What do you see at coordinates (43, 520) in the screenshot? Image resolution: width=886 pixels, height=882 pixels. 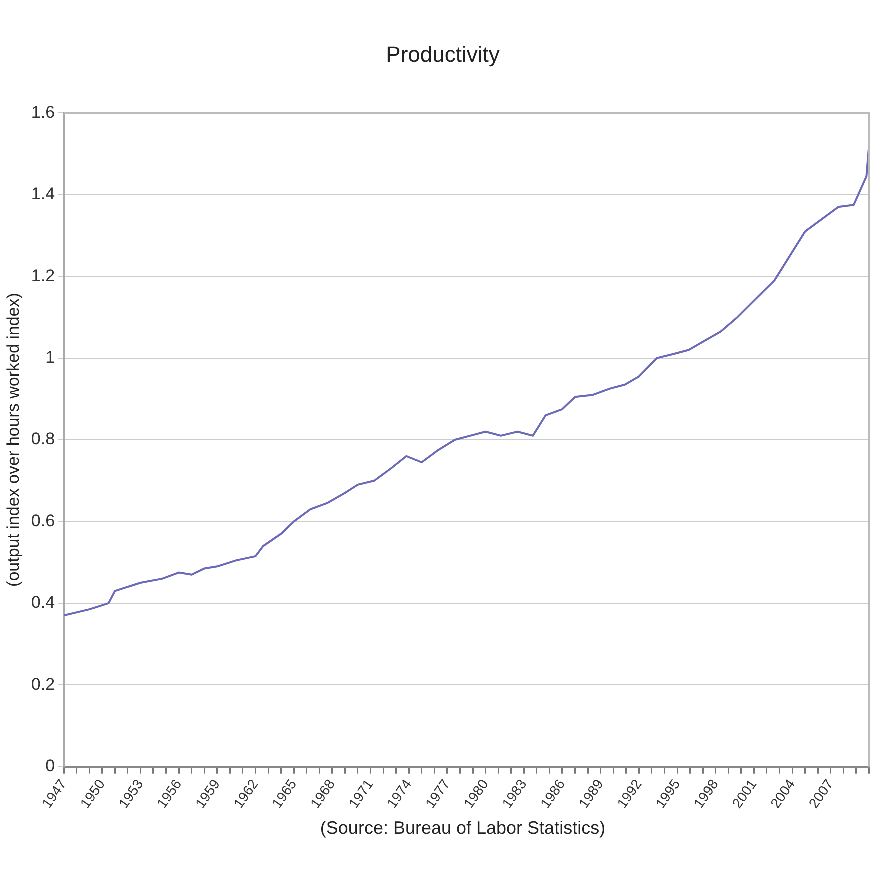 I see `y-tick-label: 0.6` at bounding box center [43, 520].